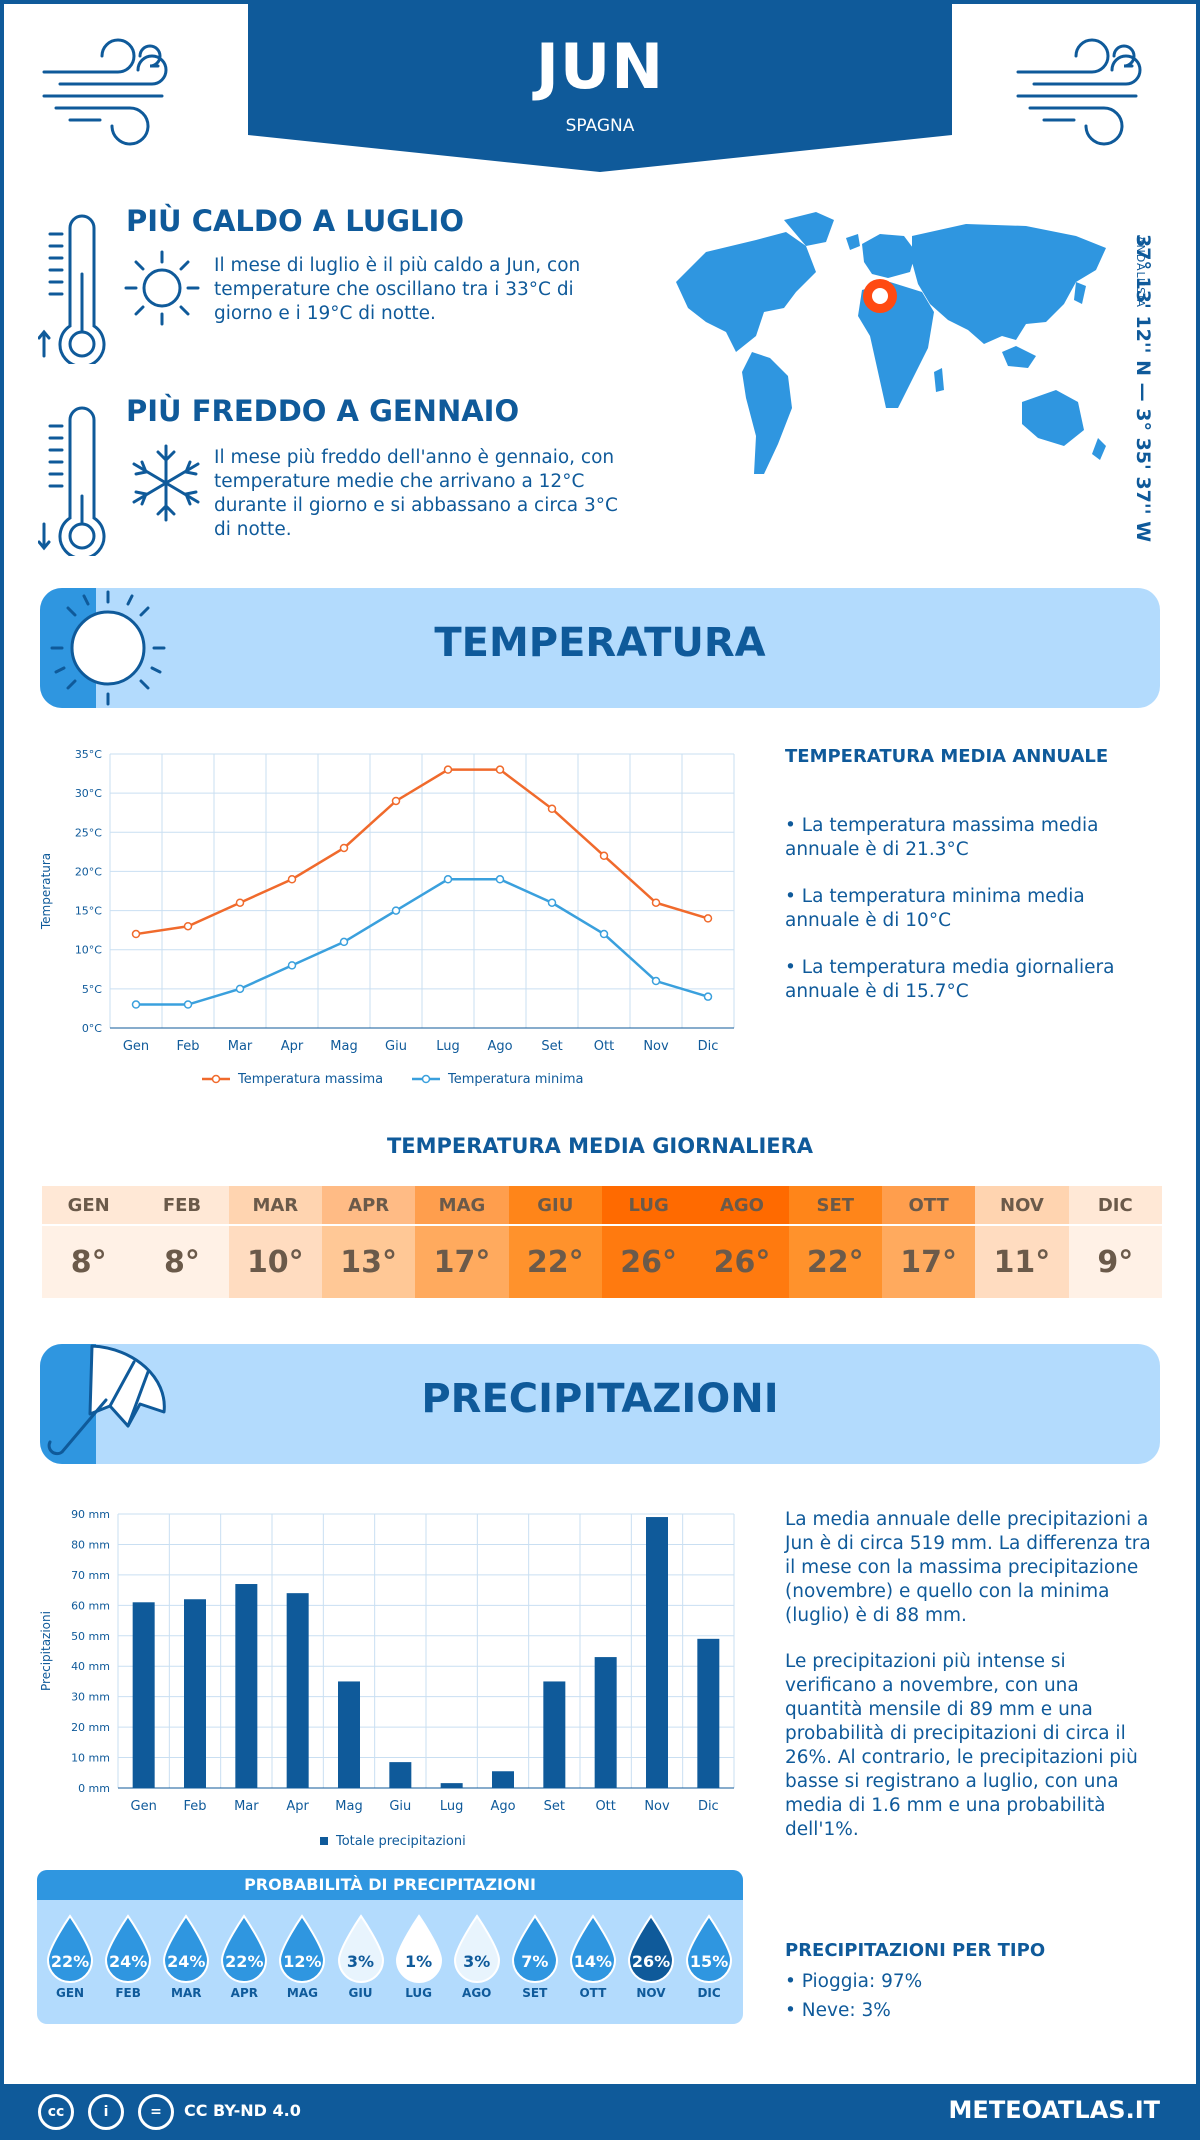 The height and width of the screenshot is (2140, 1200). What do you see at coordinates (593, 1949) in the screenshot?
I see `raindrop-icon: 14%` at bounding box center [593, 1949].